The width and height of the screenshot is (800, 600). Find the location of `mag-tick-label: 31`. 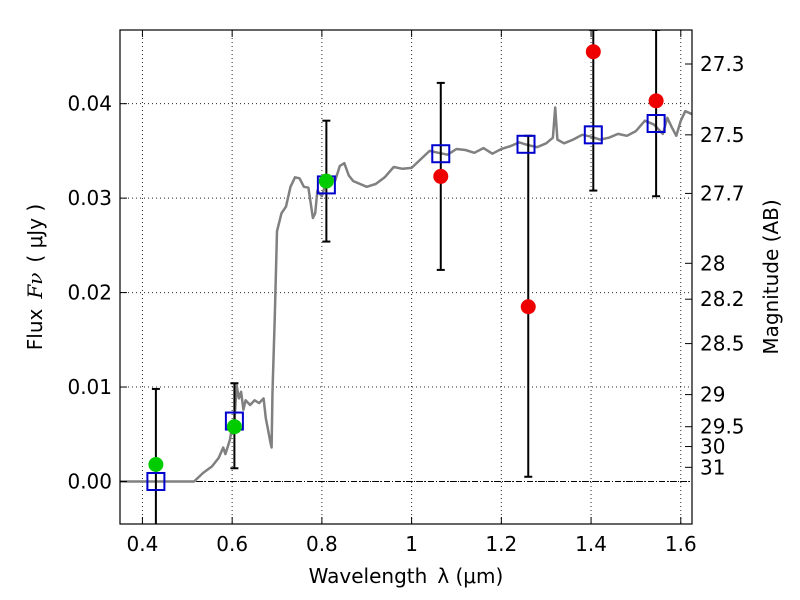

mag-tick-label: 31 is located at coordinates (712, 467).